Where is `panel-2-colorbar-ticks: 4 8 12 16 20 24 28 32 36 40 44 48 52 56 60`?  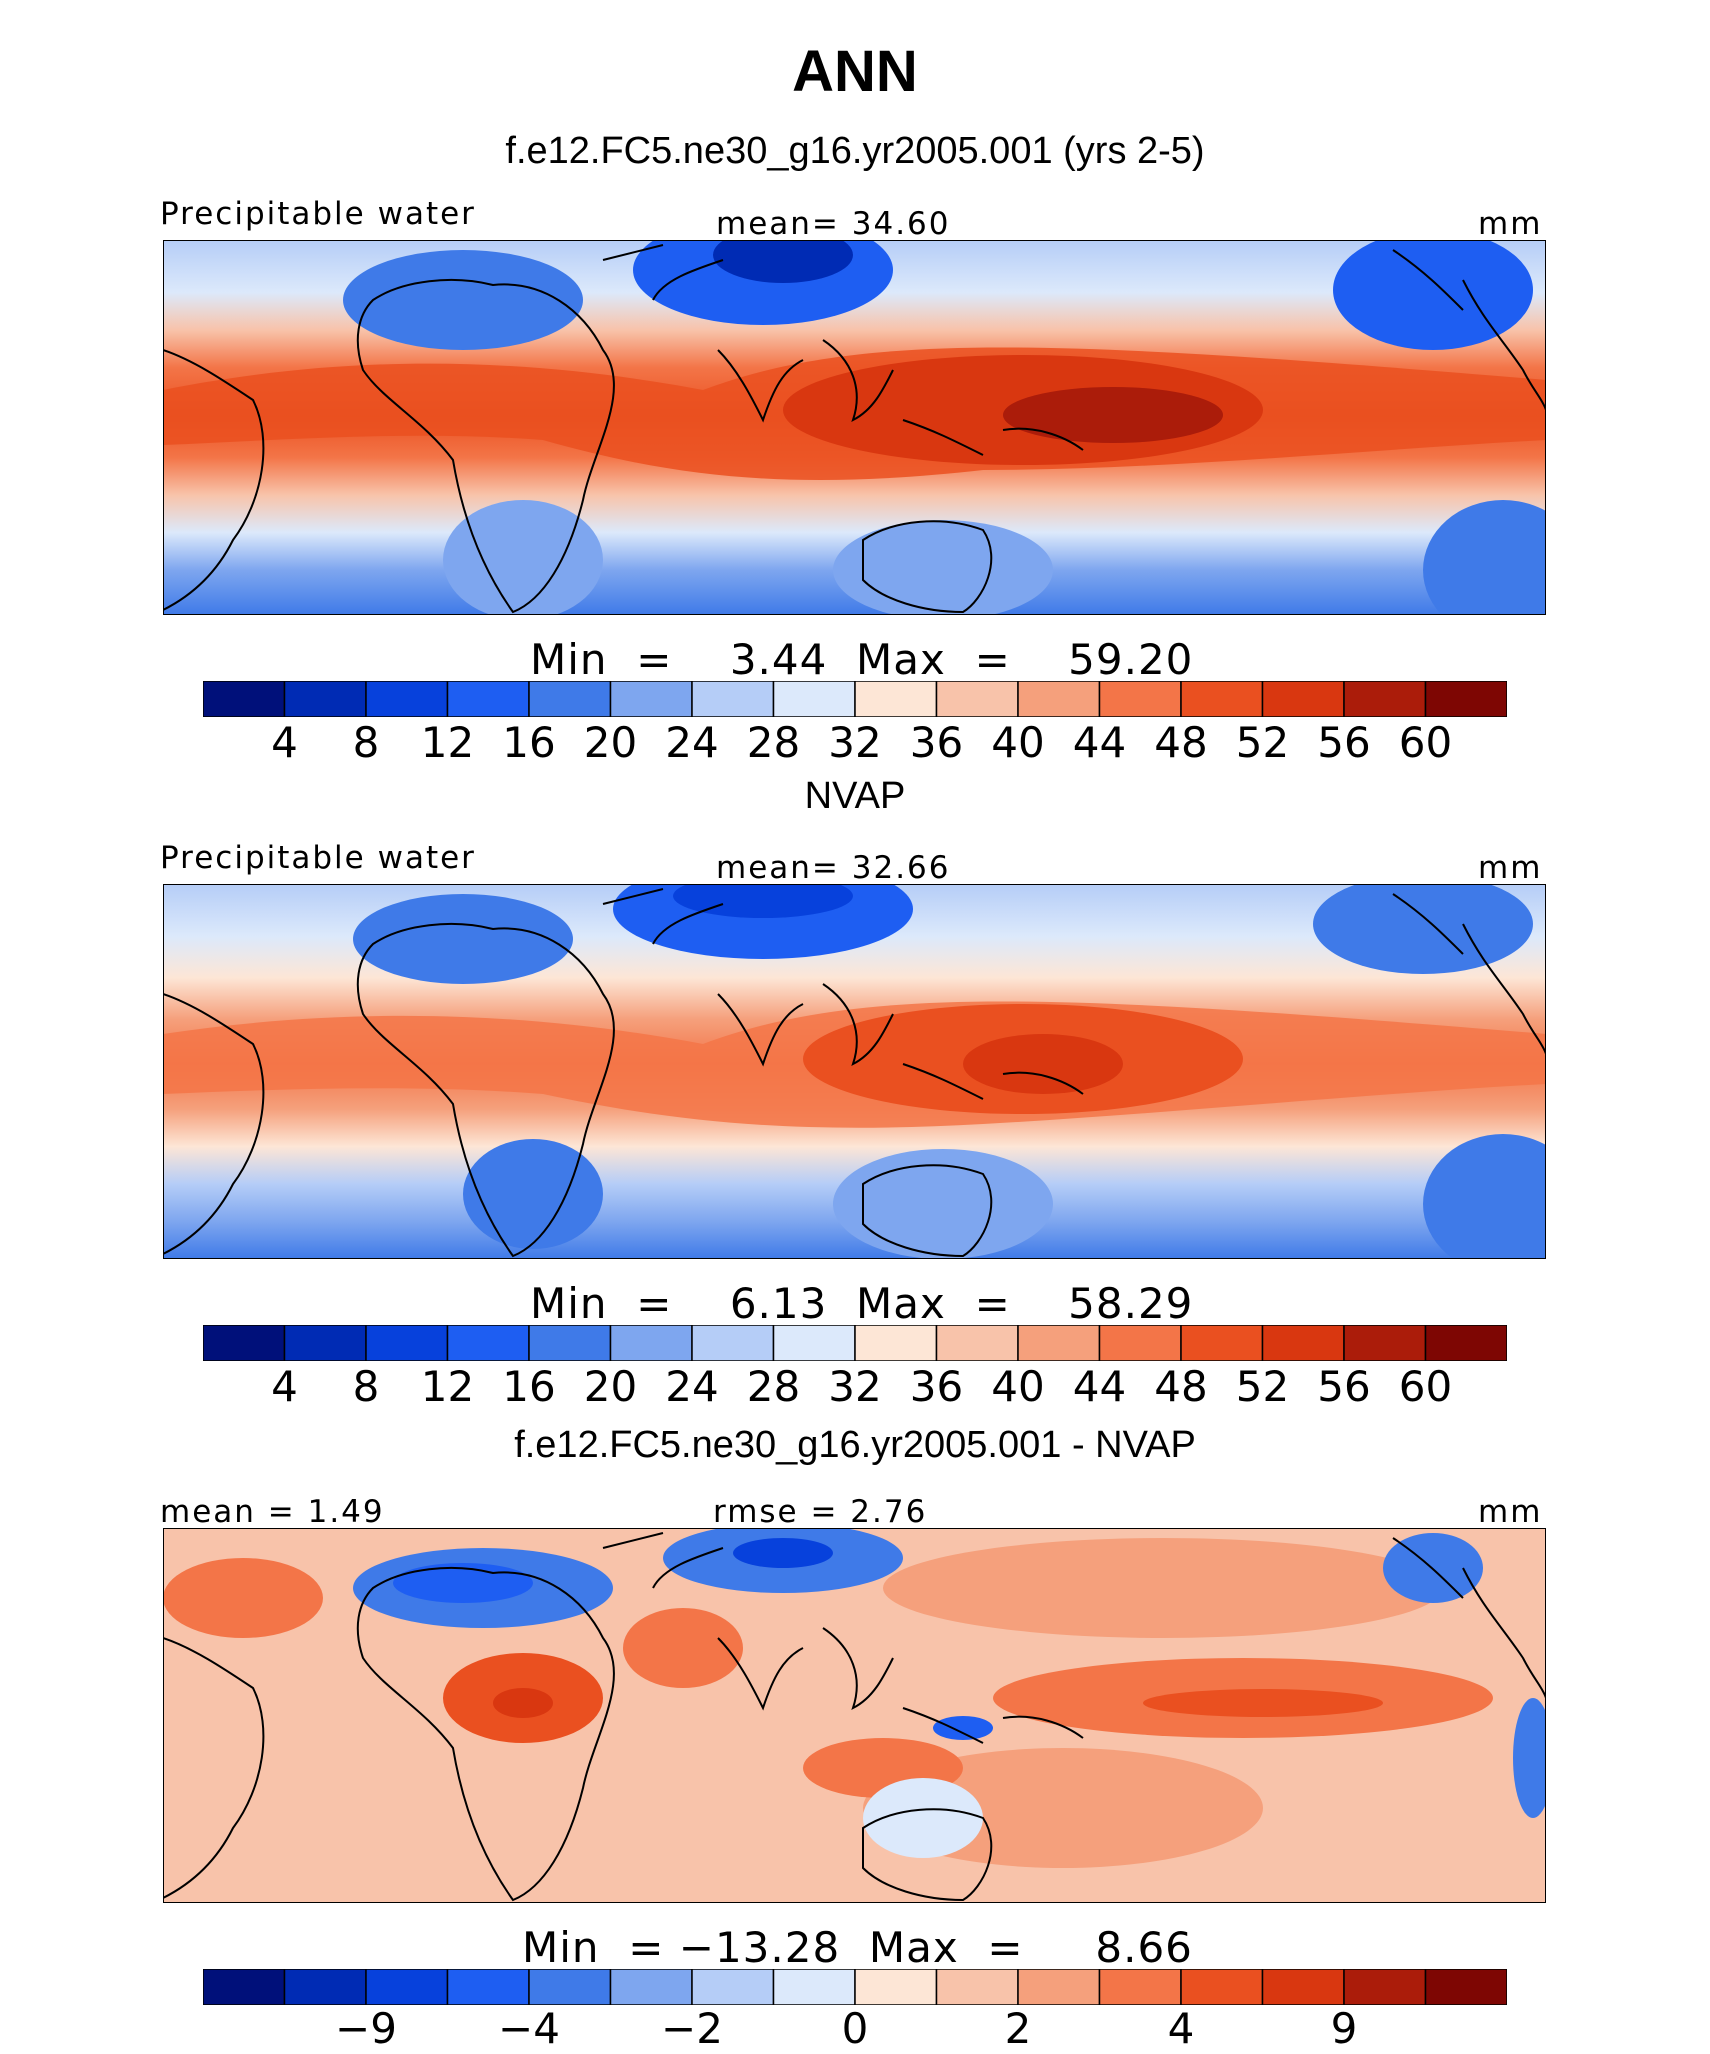 panel-2-colorbar-ticks: 4 8 12 16 20 24 28 32 36 40 44 48 52 56 60 is located at coordinates (855, 1387).